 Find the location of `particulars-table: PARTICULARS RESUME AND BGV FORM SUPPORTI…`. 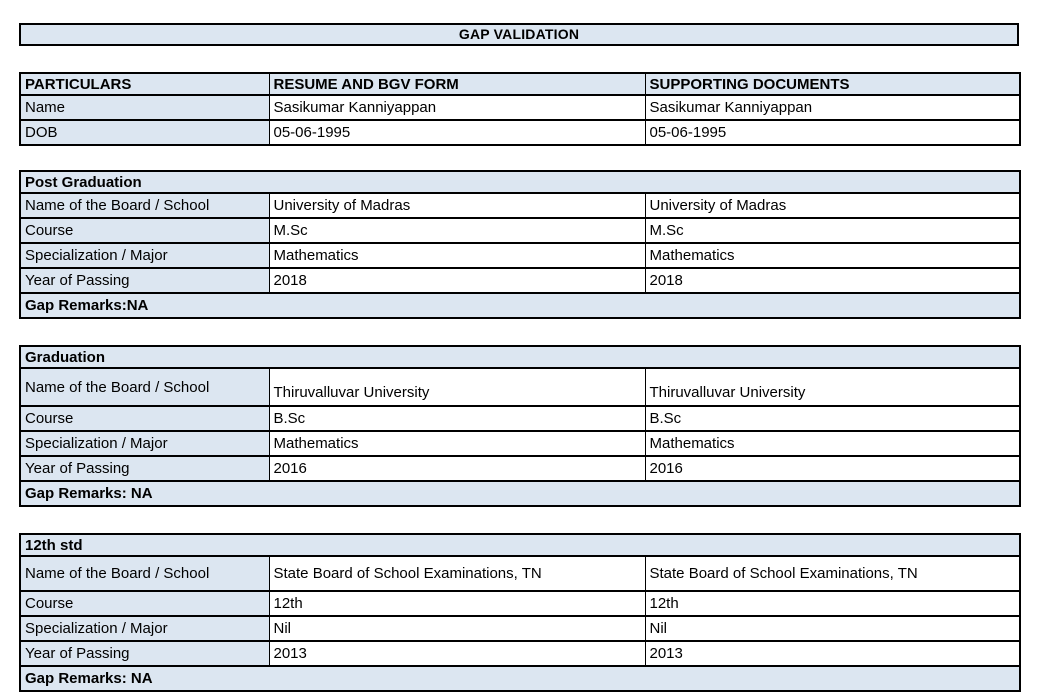

particulars-table: PARTICULARS RESUME AND BGV FORM SUPPORTI… is located at coordinates (520, 109).